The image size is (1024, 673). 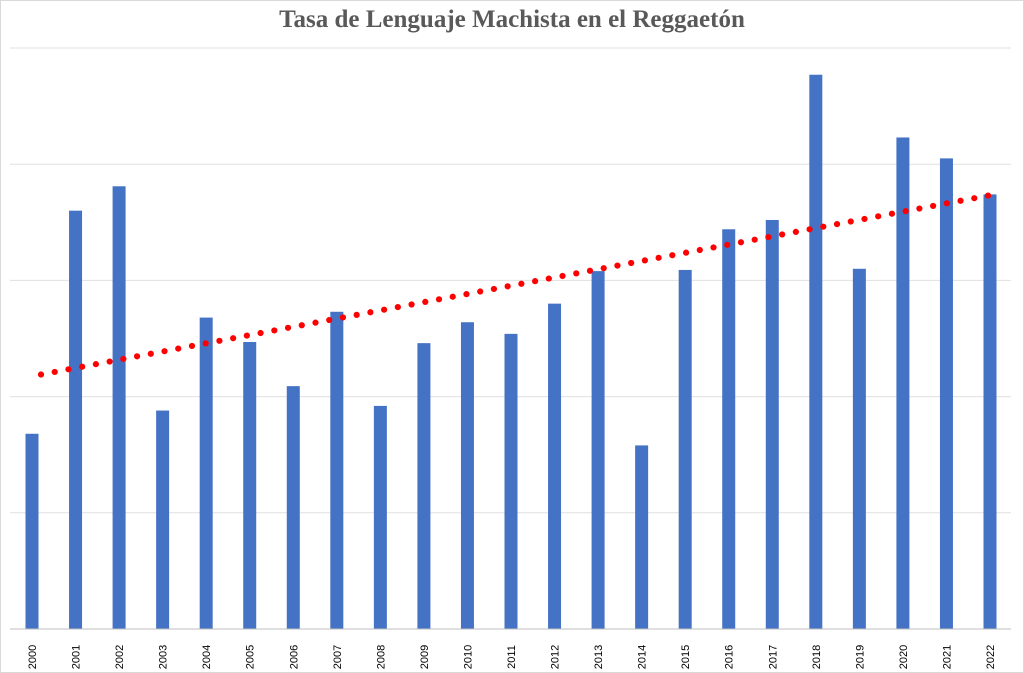 I want to click on bar-2020, so click(x=903, y=383).